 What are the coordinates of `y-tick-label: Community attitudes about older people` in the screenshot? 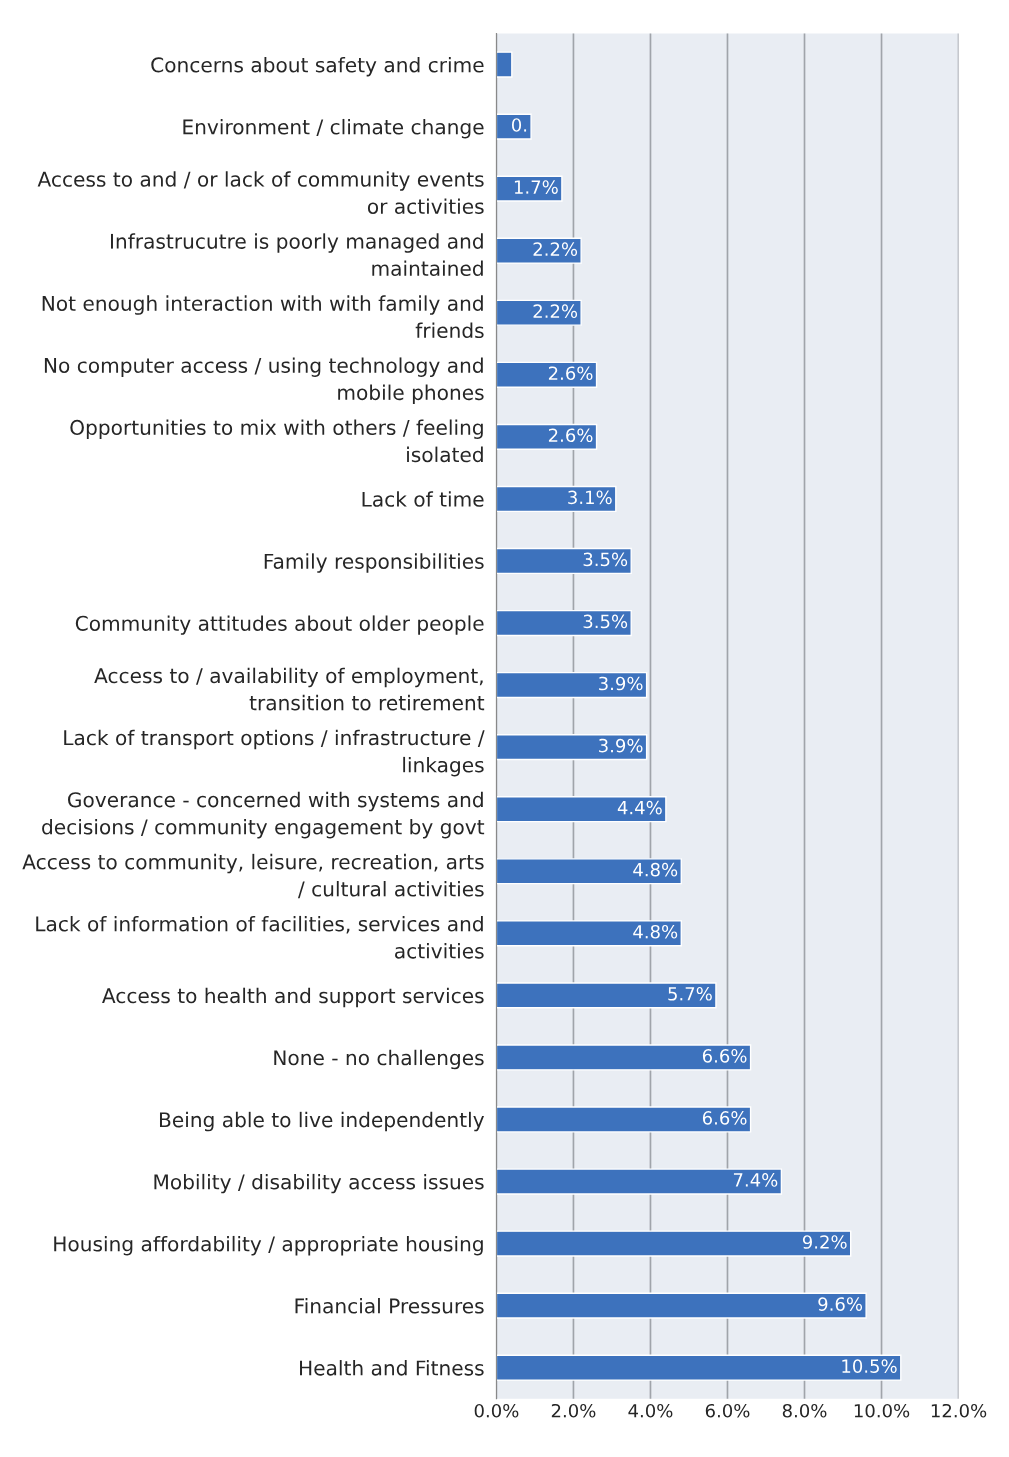 It's located at (279, 625).